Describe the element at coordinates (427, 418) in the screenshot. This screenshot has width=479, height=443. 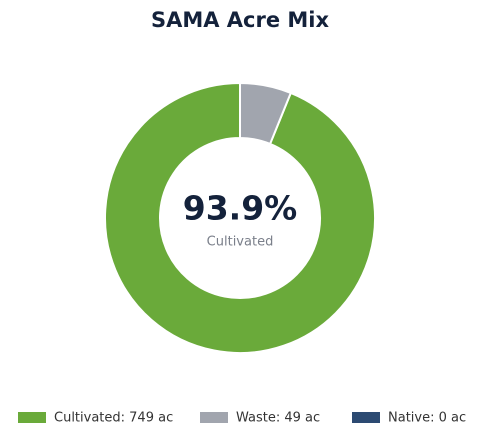
I see `legend-label: Native: 0 ac` at that location.